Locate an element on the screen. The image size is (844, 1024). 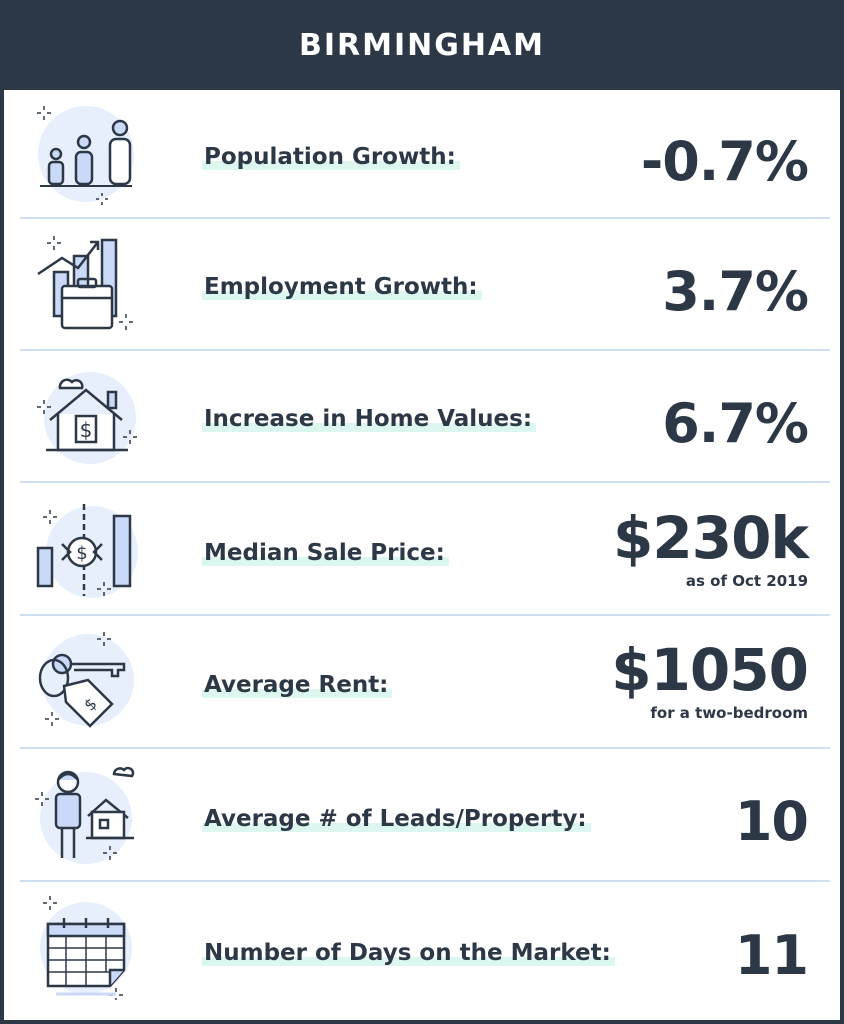
people-icon is located at coordinates (85, 155).